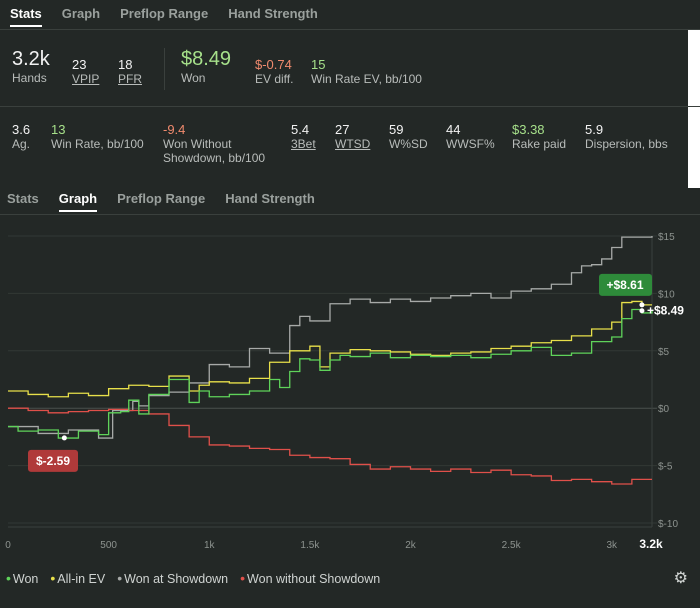 Image resolution: width=700 pixels, height=608 pixels. I want to click on vpip-link: VPIP, so click(86, 79).